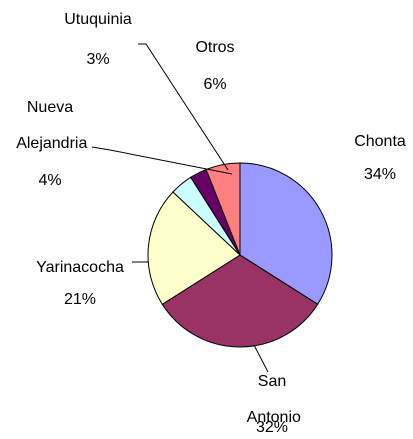 Image resolution: width=413 pixels, height=439 pixels. What do you see at coordinates (380, 141) in the screenshot?
I see `slice-label: Chonta` at bounding box center [380, 141].